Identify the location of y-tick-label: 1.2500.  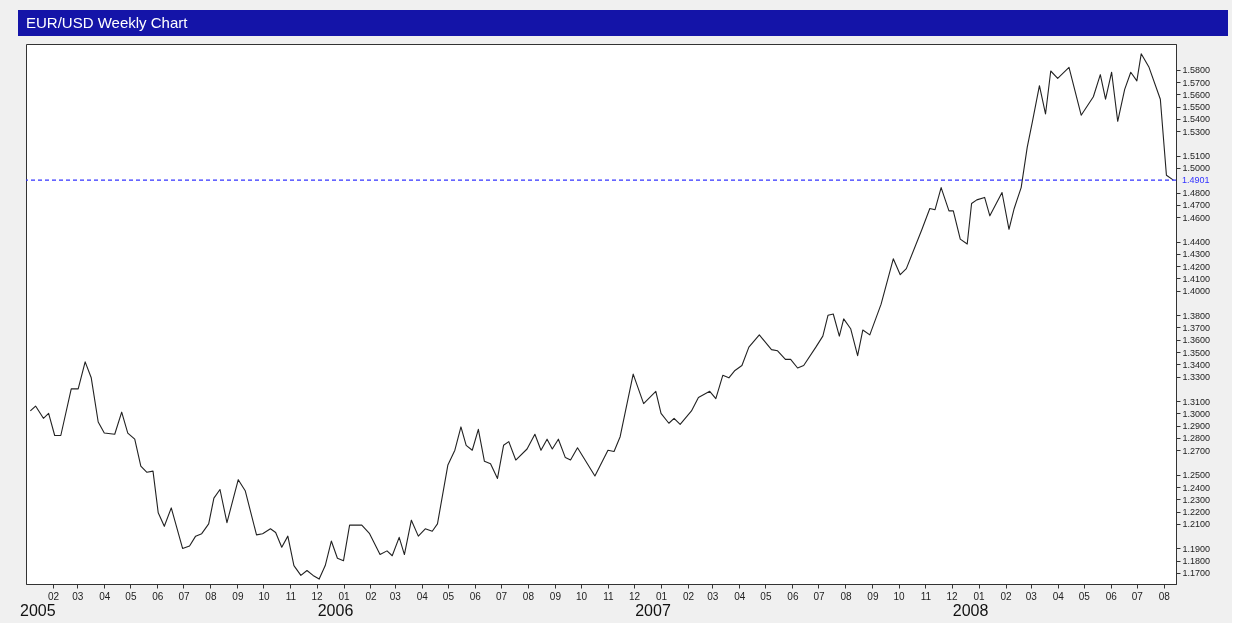
(1196, 475).